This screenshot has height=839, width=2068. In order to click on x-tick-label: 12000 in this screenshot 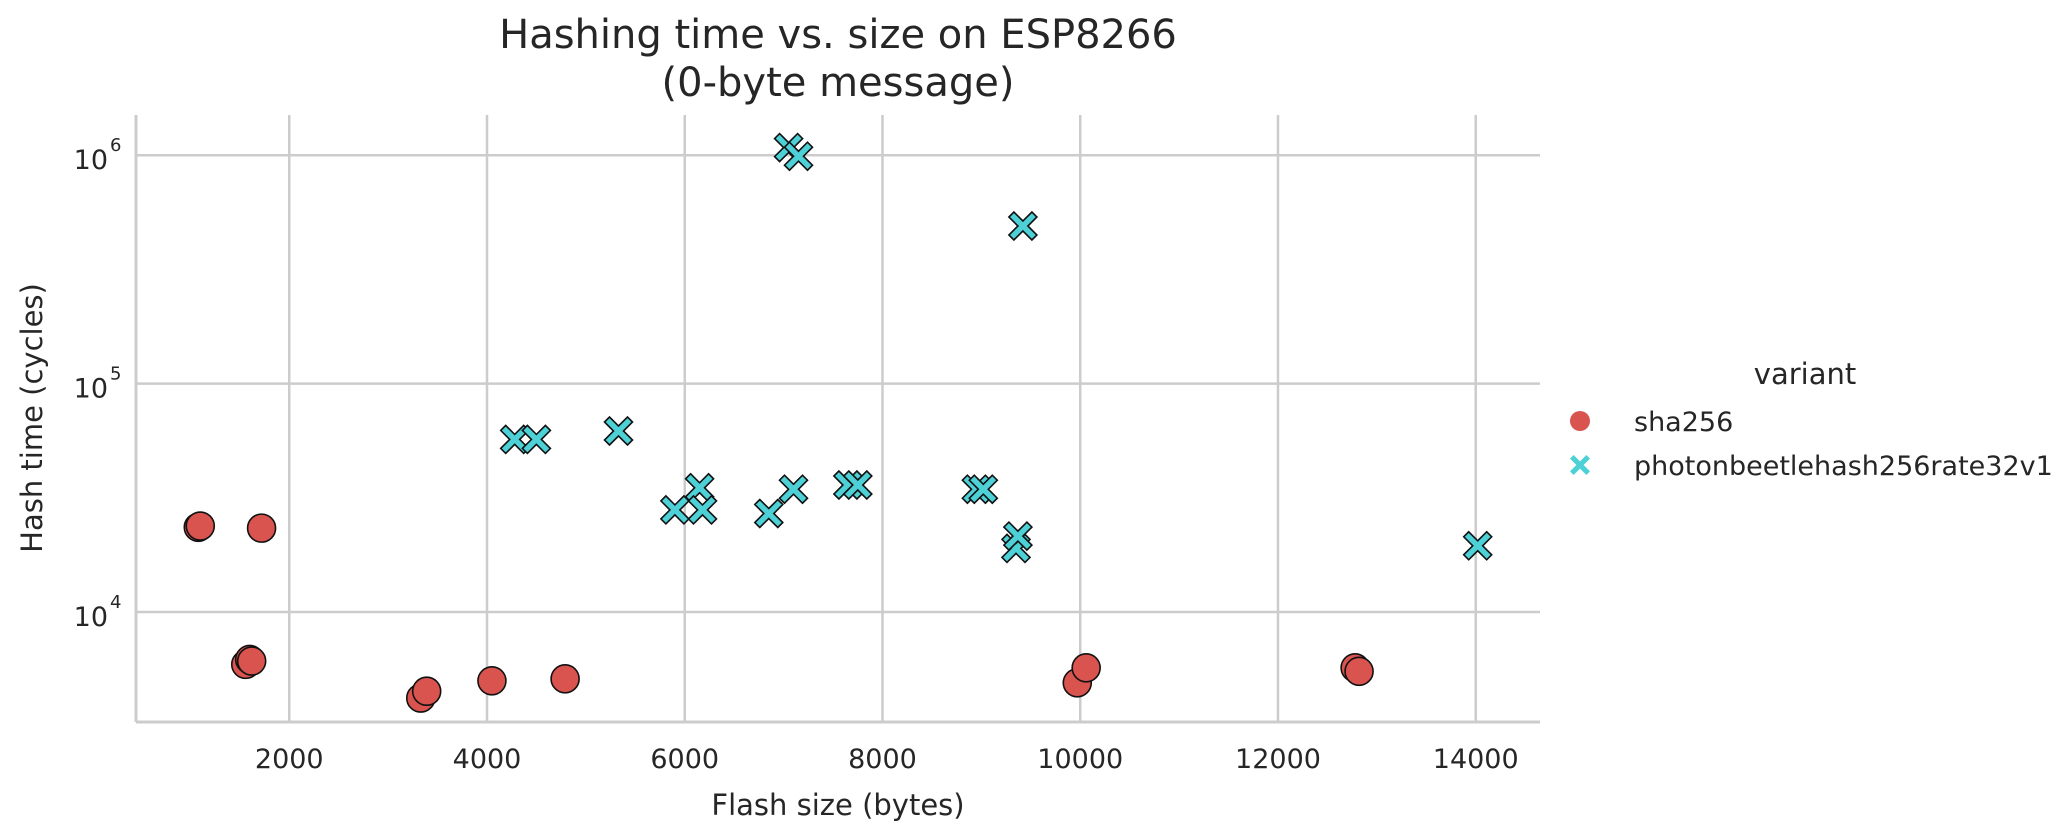, I will do `click(1278, 759)`.